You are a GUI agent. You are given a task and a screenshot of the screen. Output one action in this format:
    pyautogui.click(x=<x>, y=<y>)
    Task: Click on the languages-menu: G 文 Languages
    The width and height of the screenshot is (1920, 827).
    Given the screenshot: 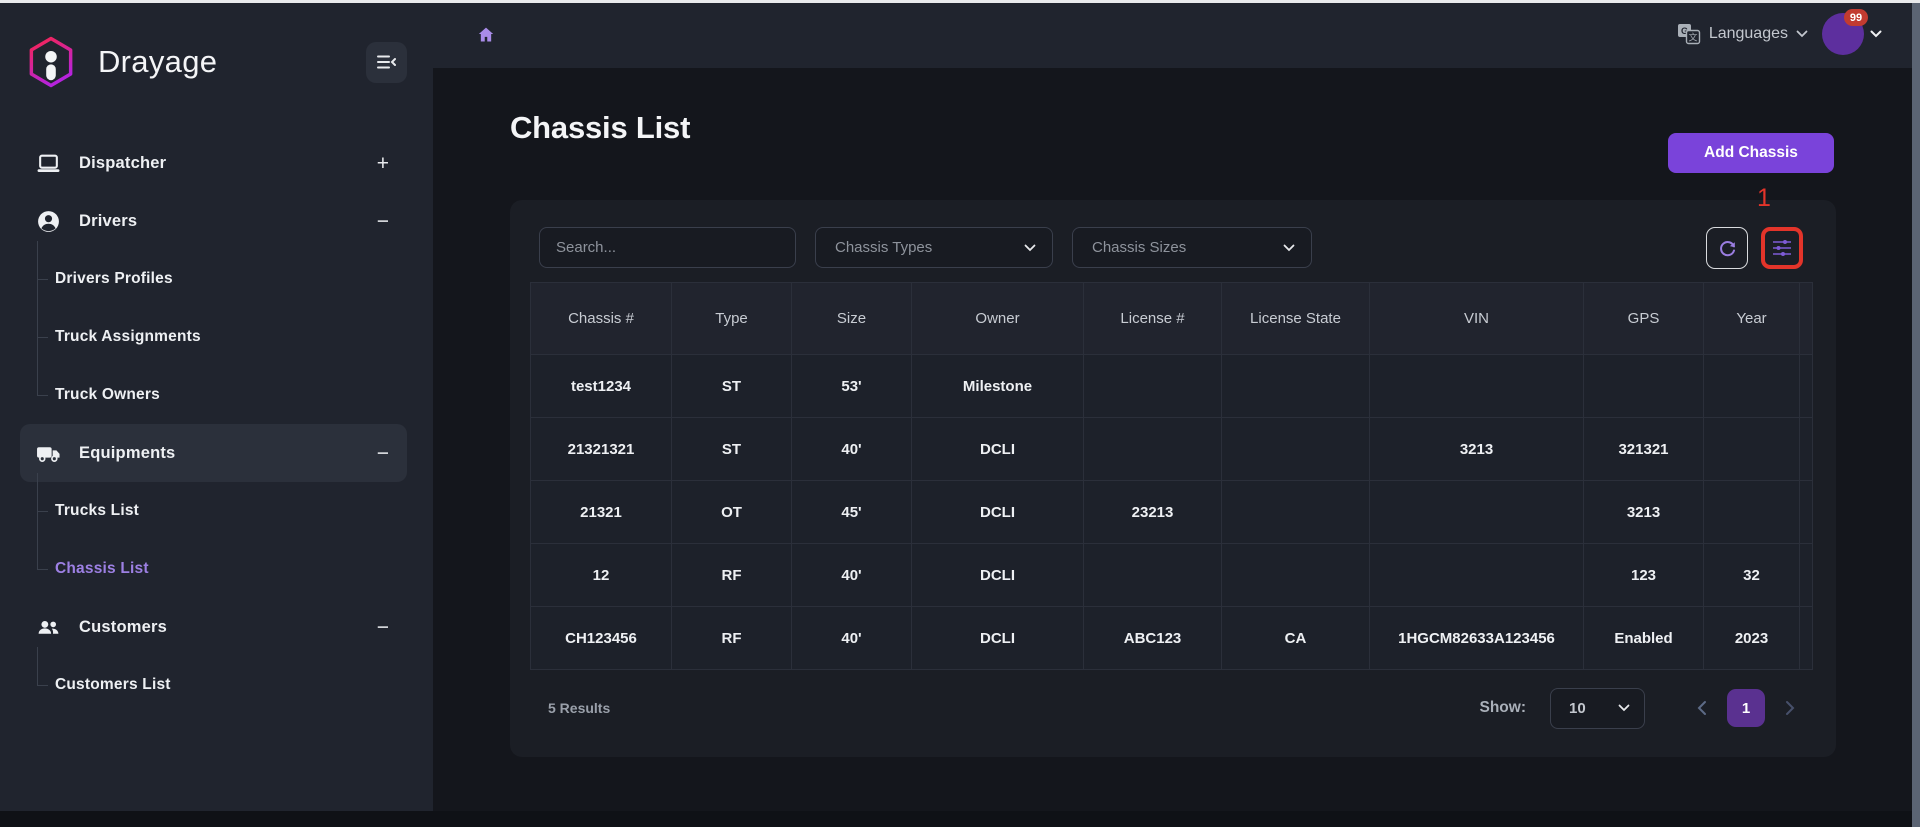 What is the action you would take?
    pyautogui.click(x=1742, y=34)
    